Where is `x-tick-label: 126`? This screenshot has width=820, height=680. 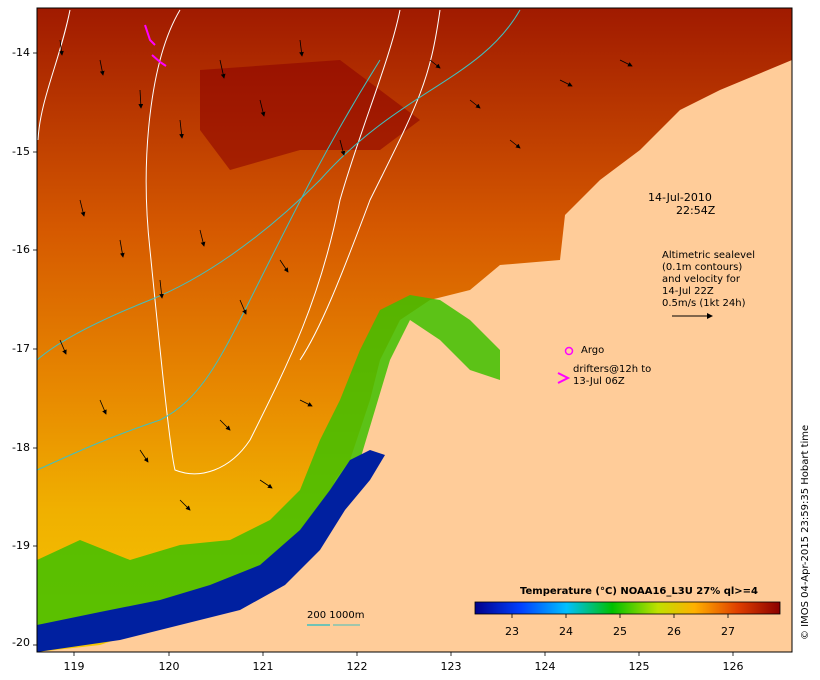 x-tick-label: 126 is located at coordinates (733, 666).